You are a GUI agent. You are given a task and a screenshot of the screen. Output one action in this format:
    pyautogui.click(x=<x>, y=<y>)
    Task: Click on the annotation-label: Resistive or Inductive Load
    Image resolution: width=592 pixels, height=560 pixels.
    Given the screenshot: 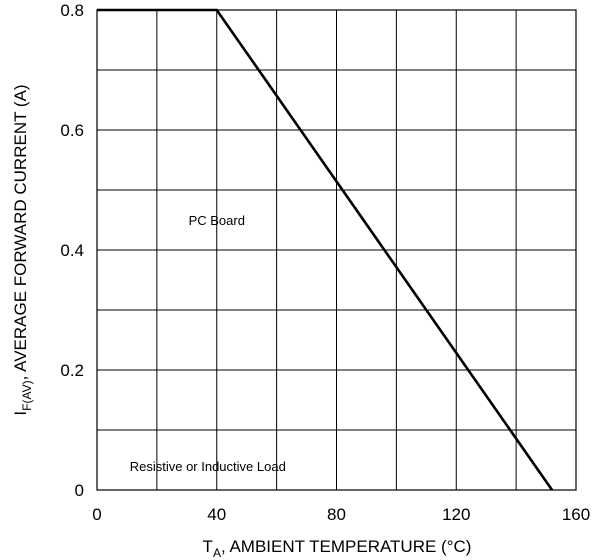 What is the action you would take?
    pyautogui.click(x=208, y=466)
    